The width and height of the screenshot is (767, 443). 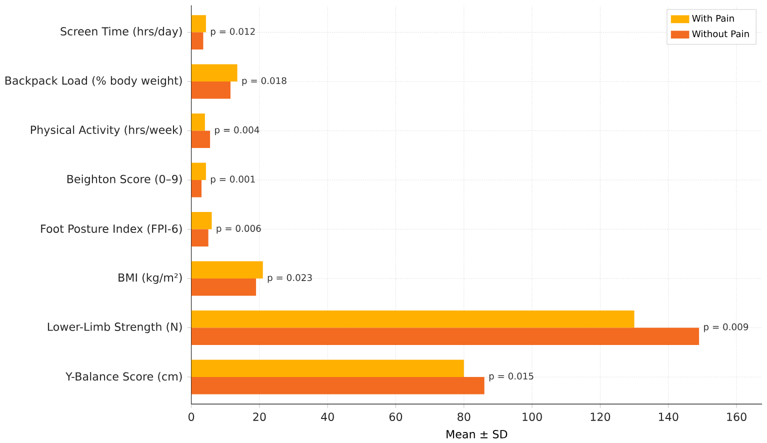 I want to click on y-tick-label: Lower-Limb Strength (N), so click(x=115, y=328).